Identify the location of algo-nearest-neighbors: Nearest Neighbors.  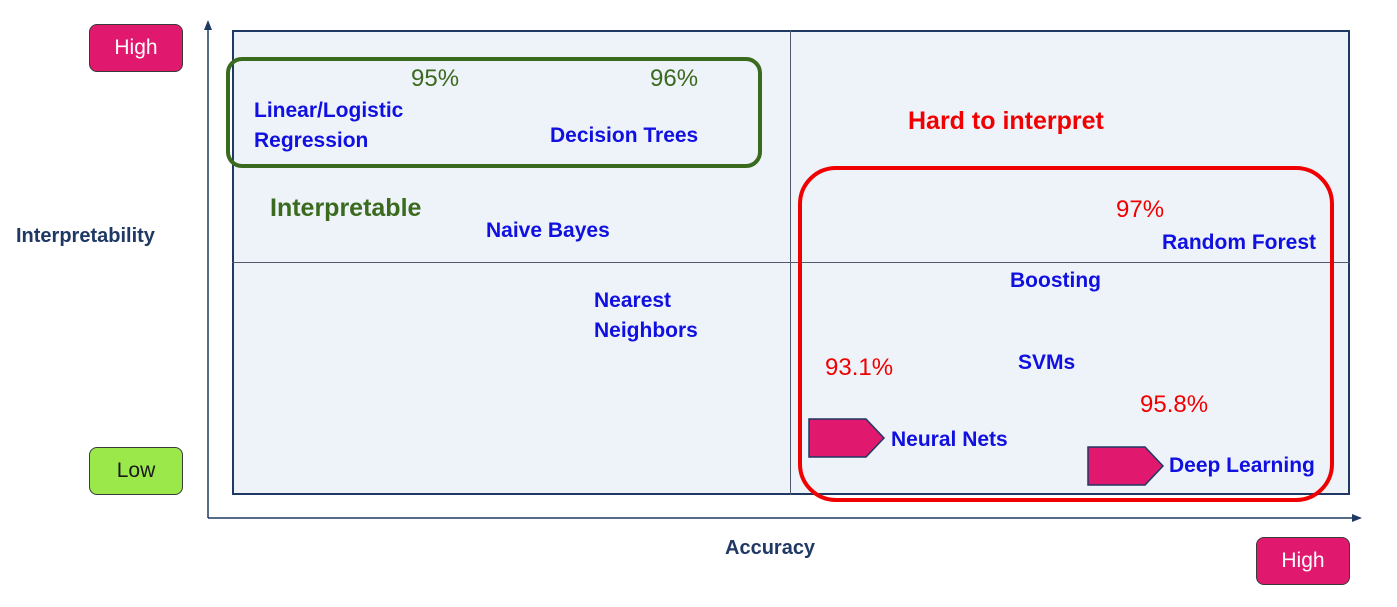
(646, 316).